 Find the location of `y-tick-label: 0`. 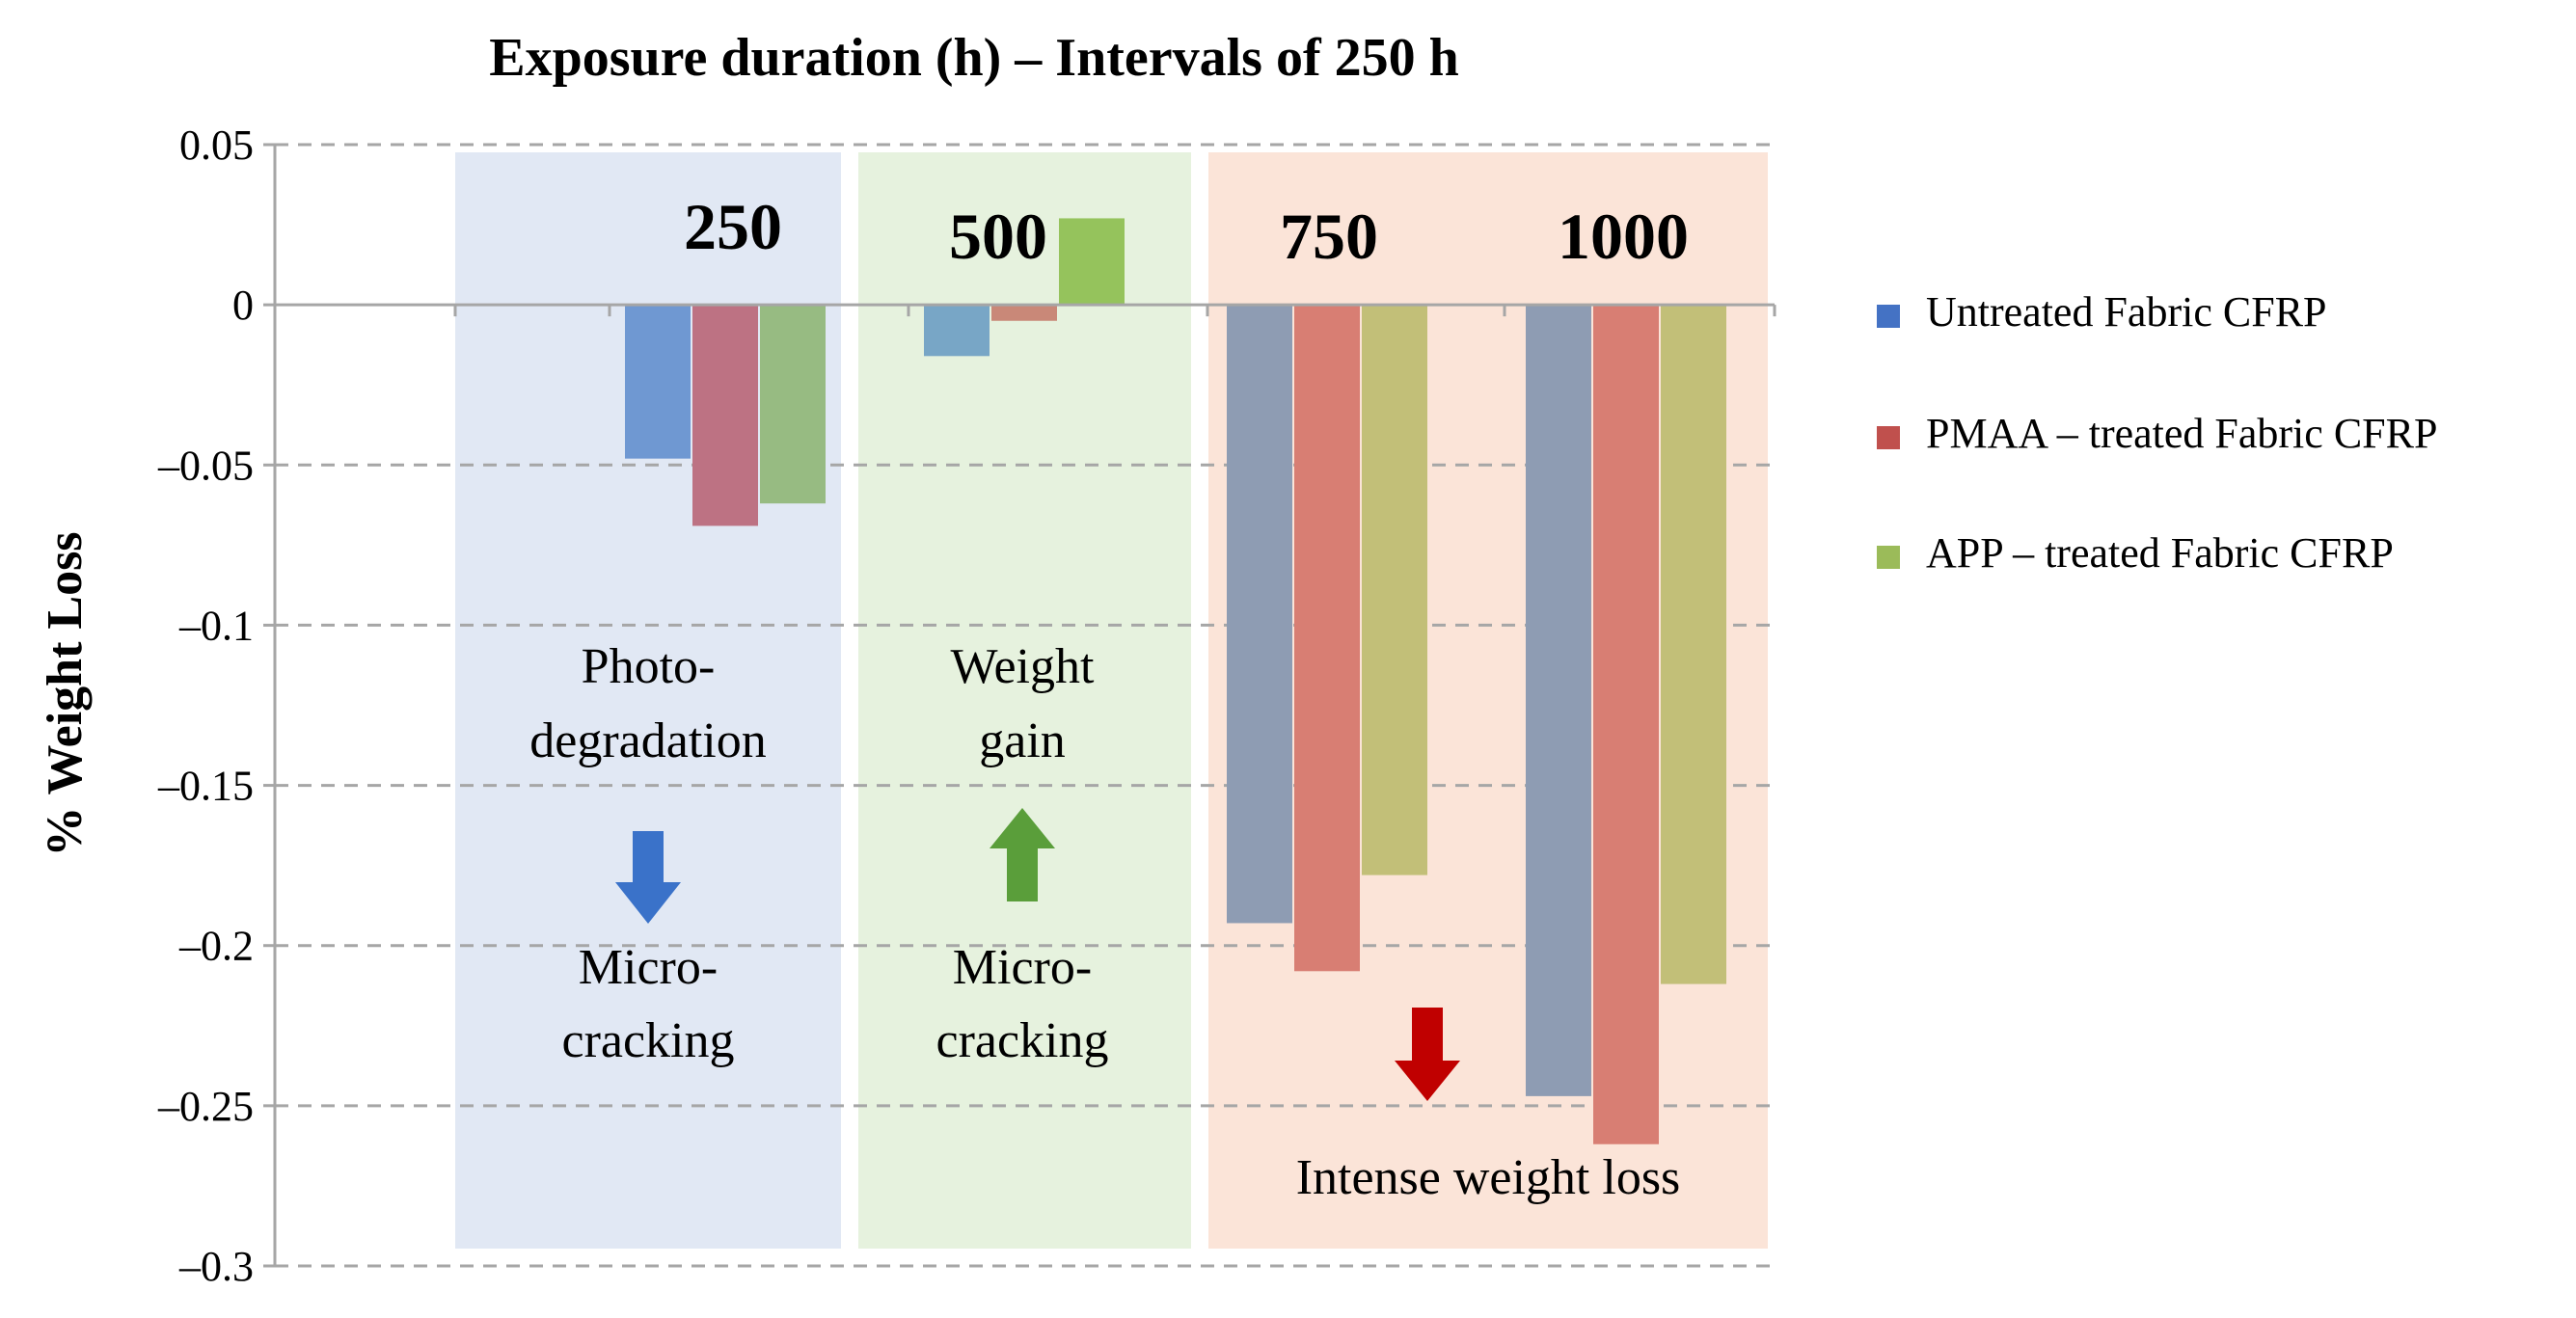

y-tick-label: 0 is located at coordinates (243, 305).